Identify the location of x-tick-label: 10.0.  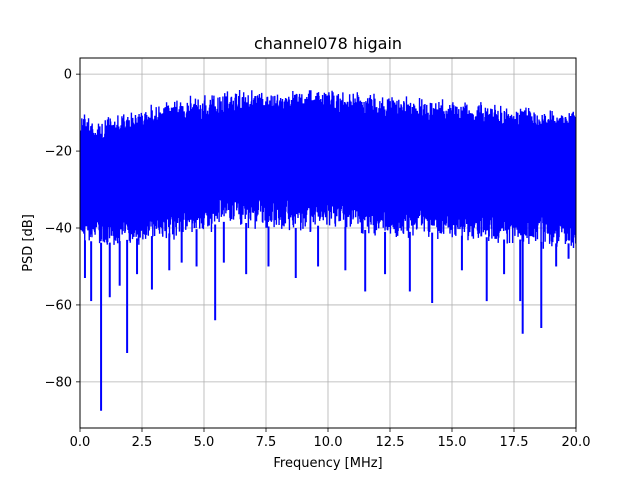
(328, 442).